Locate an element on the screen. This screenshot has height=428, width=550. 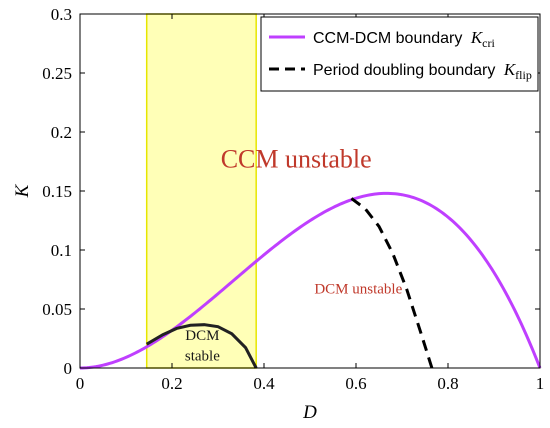
legend-label-1: Period doubling boundary Kflip is located at coordinates (422, 71).